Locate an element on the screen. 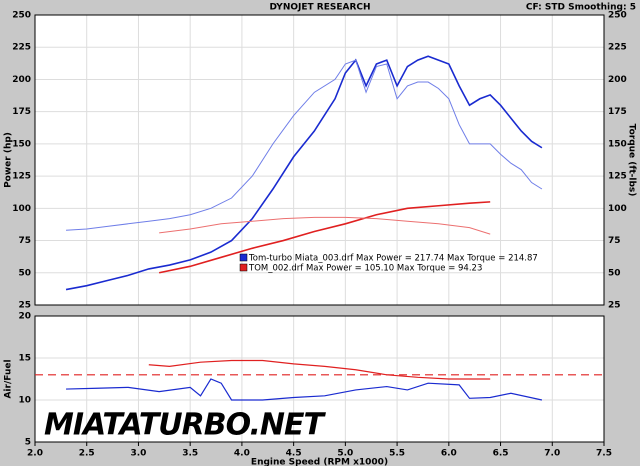 This screenshot has height=466, width=640. y-tick-label: 5 is located at coordinates (28, 443).